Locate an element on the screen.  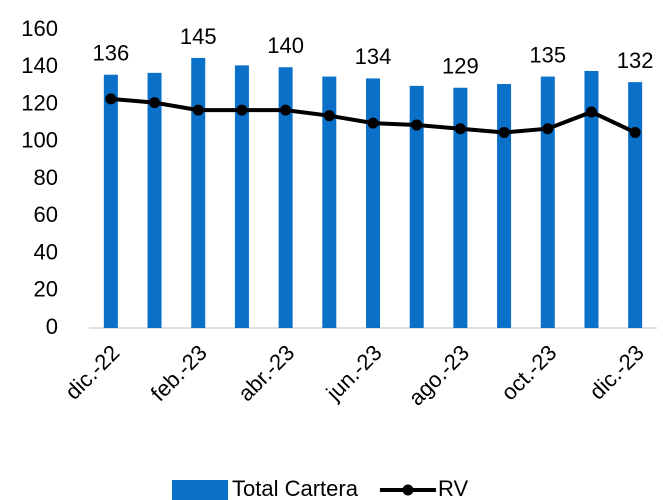
data-label: 135 is located at coordinates (547, 54).